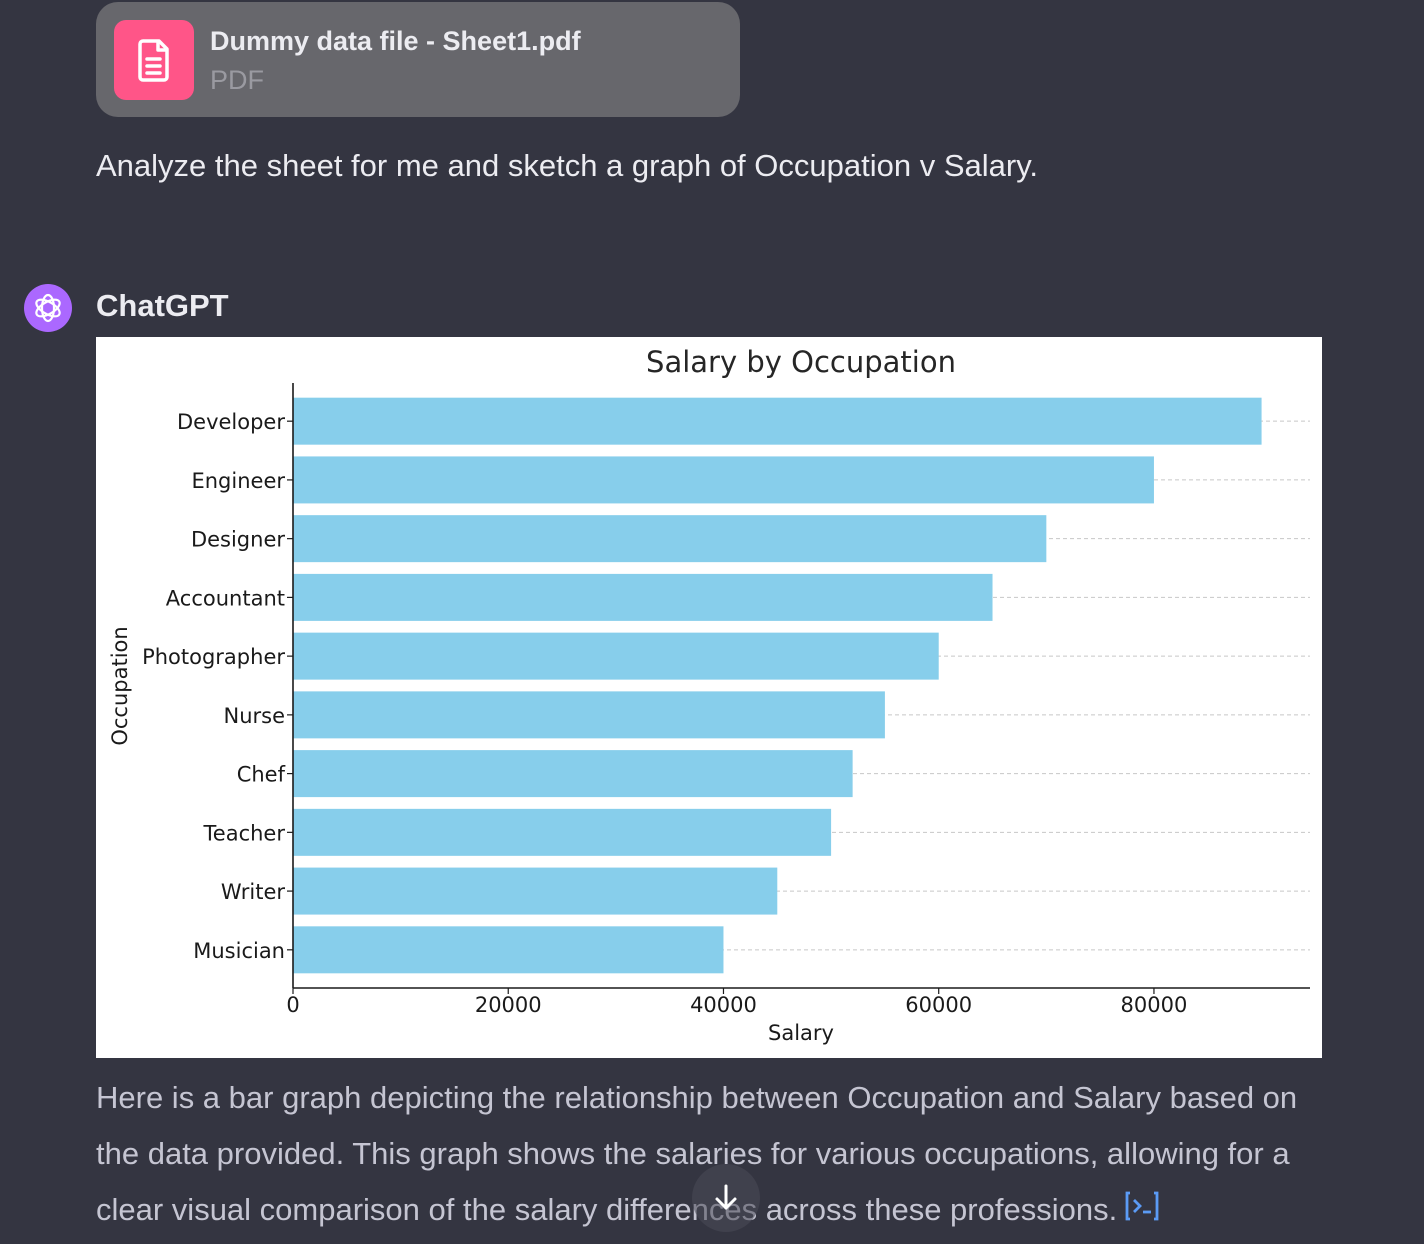 The image size is (1424, 1244). What do you see at coordinates (238, 481) in the screenshot?
I see `y-tick-label: Engineer` at bounding box center [238, 481].